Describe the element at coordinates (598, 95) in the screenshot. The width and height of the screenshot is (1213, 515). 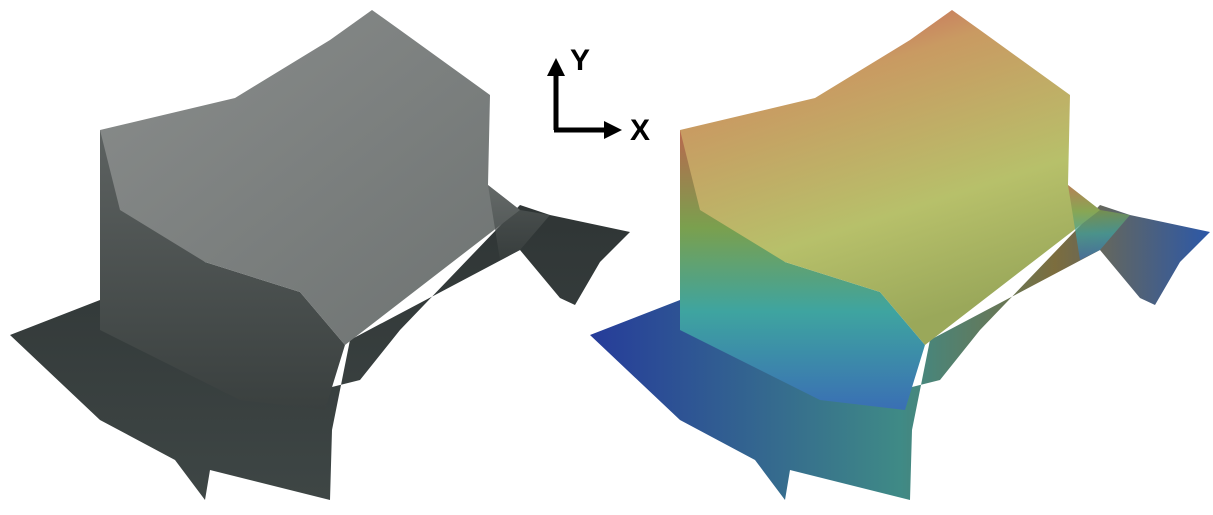
I see `axis-indicator: Y X` at that location.